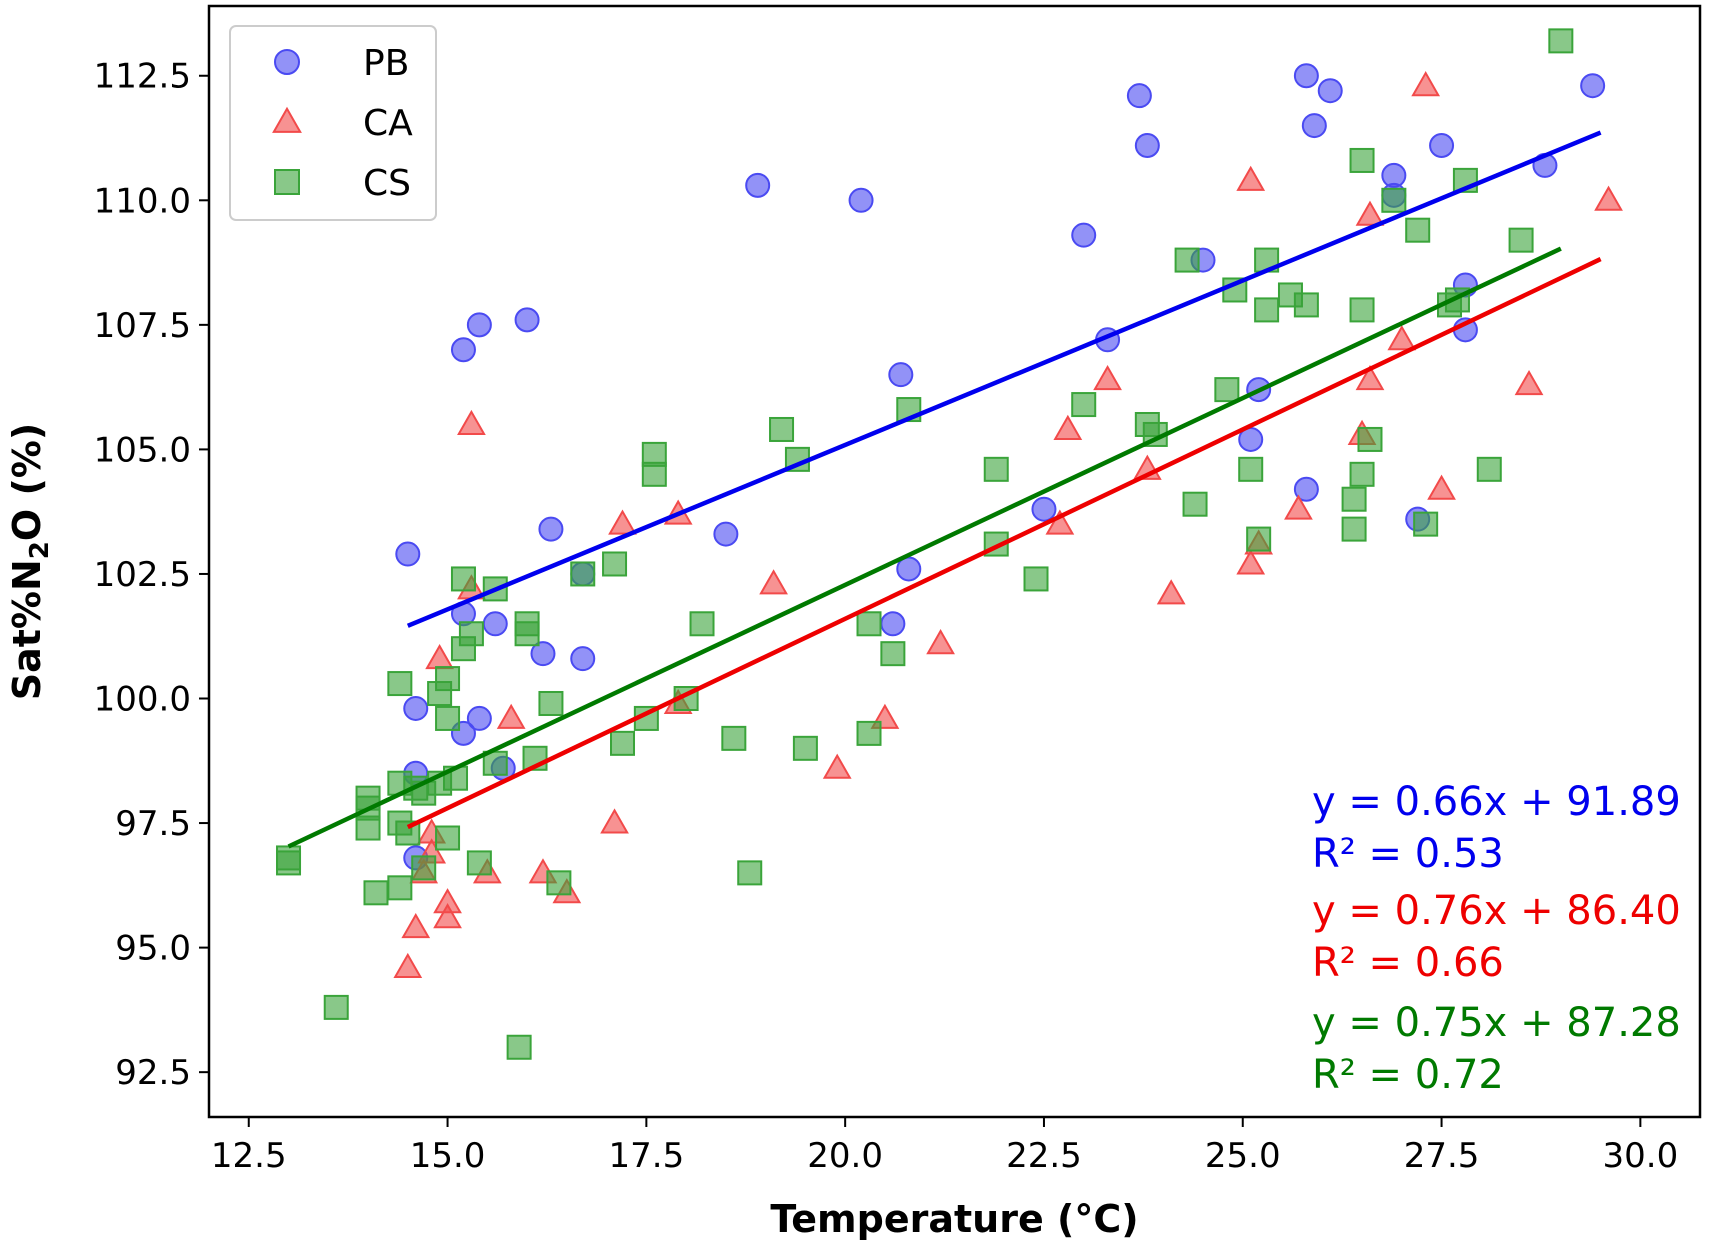  Describe the element at coordinates (287, 119) in the screenshot. I see `legend-marker-ca` at that location.